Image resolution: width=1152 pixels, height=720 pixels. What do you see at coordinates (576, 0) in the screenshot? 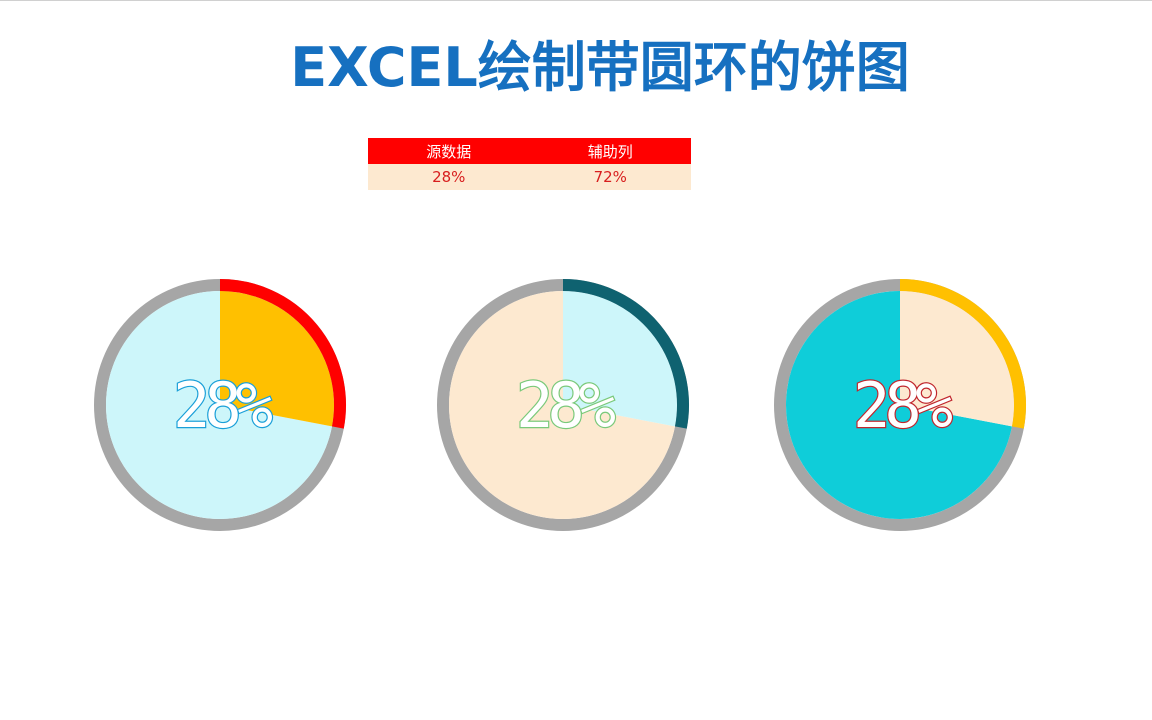
I see `top-rule` at bounding box center [576, 0].